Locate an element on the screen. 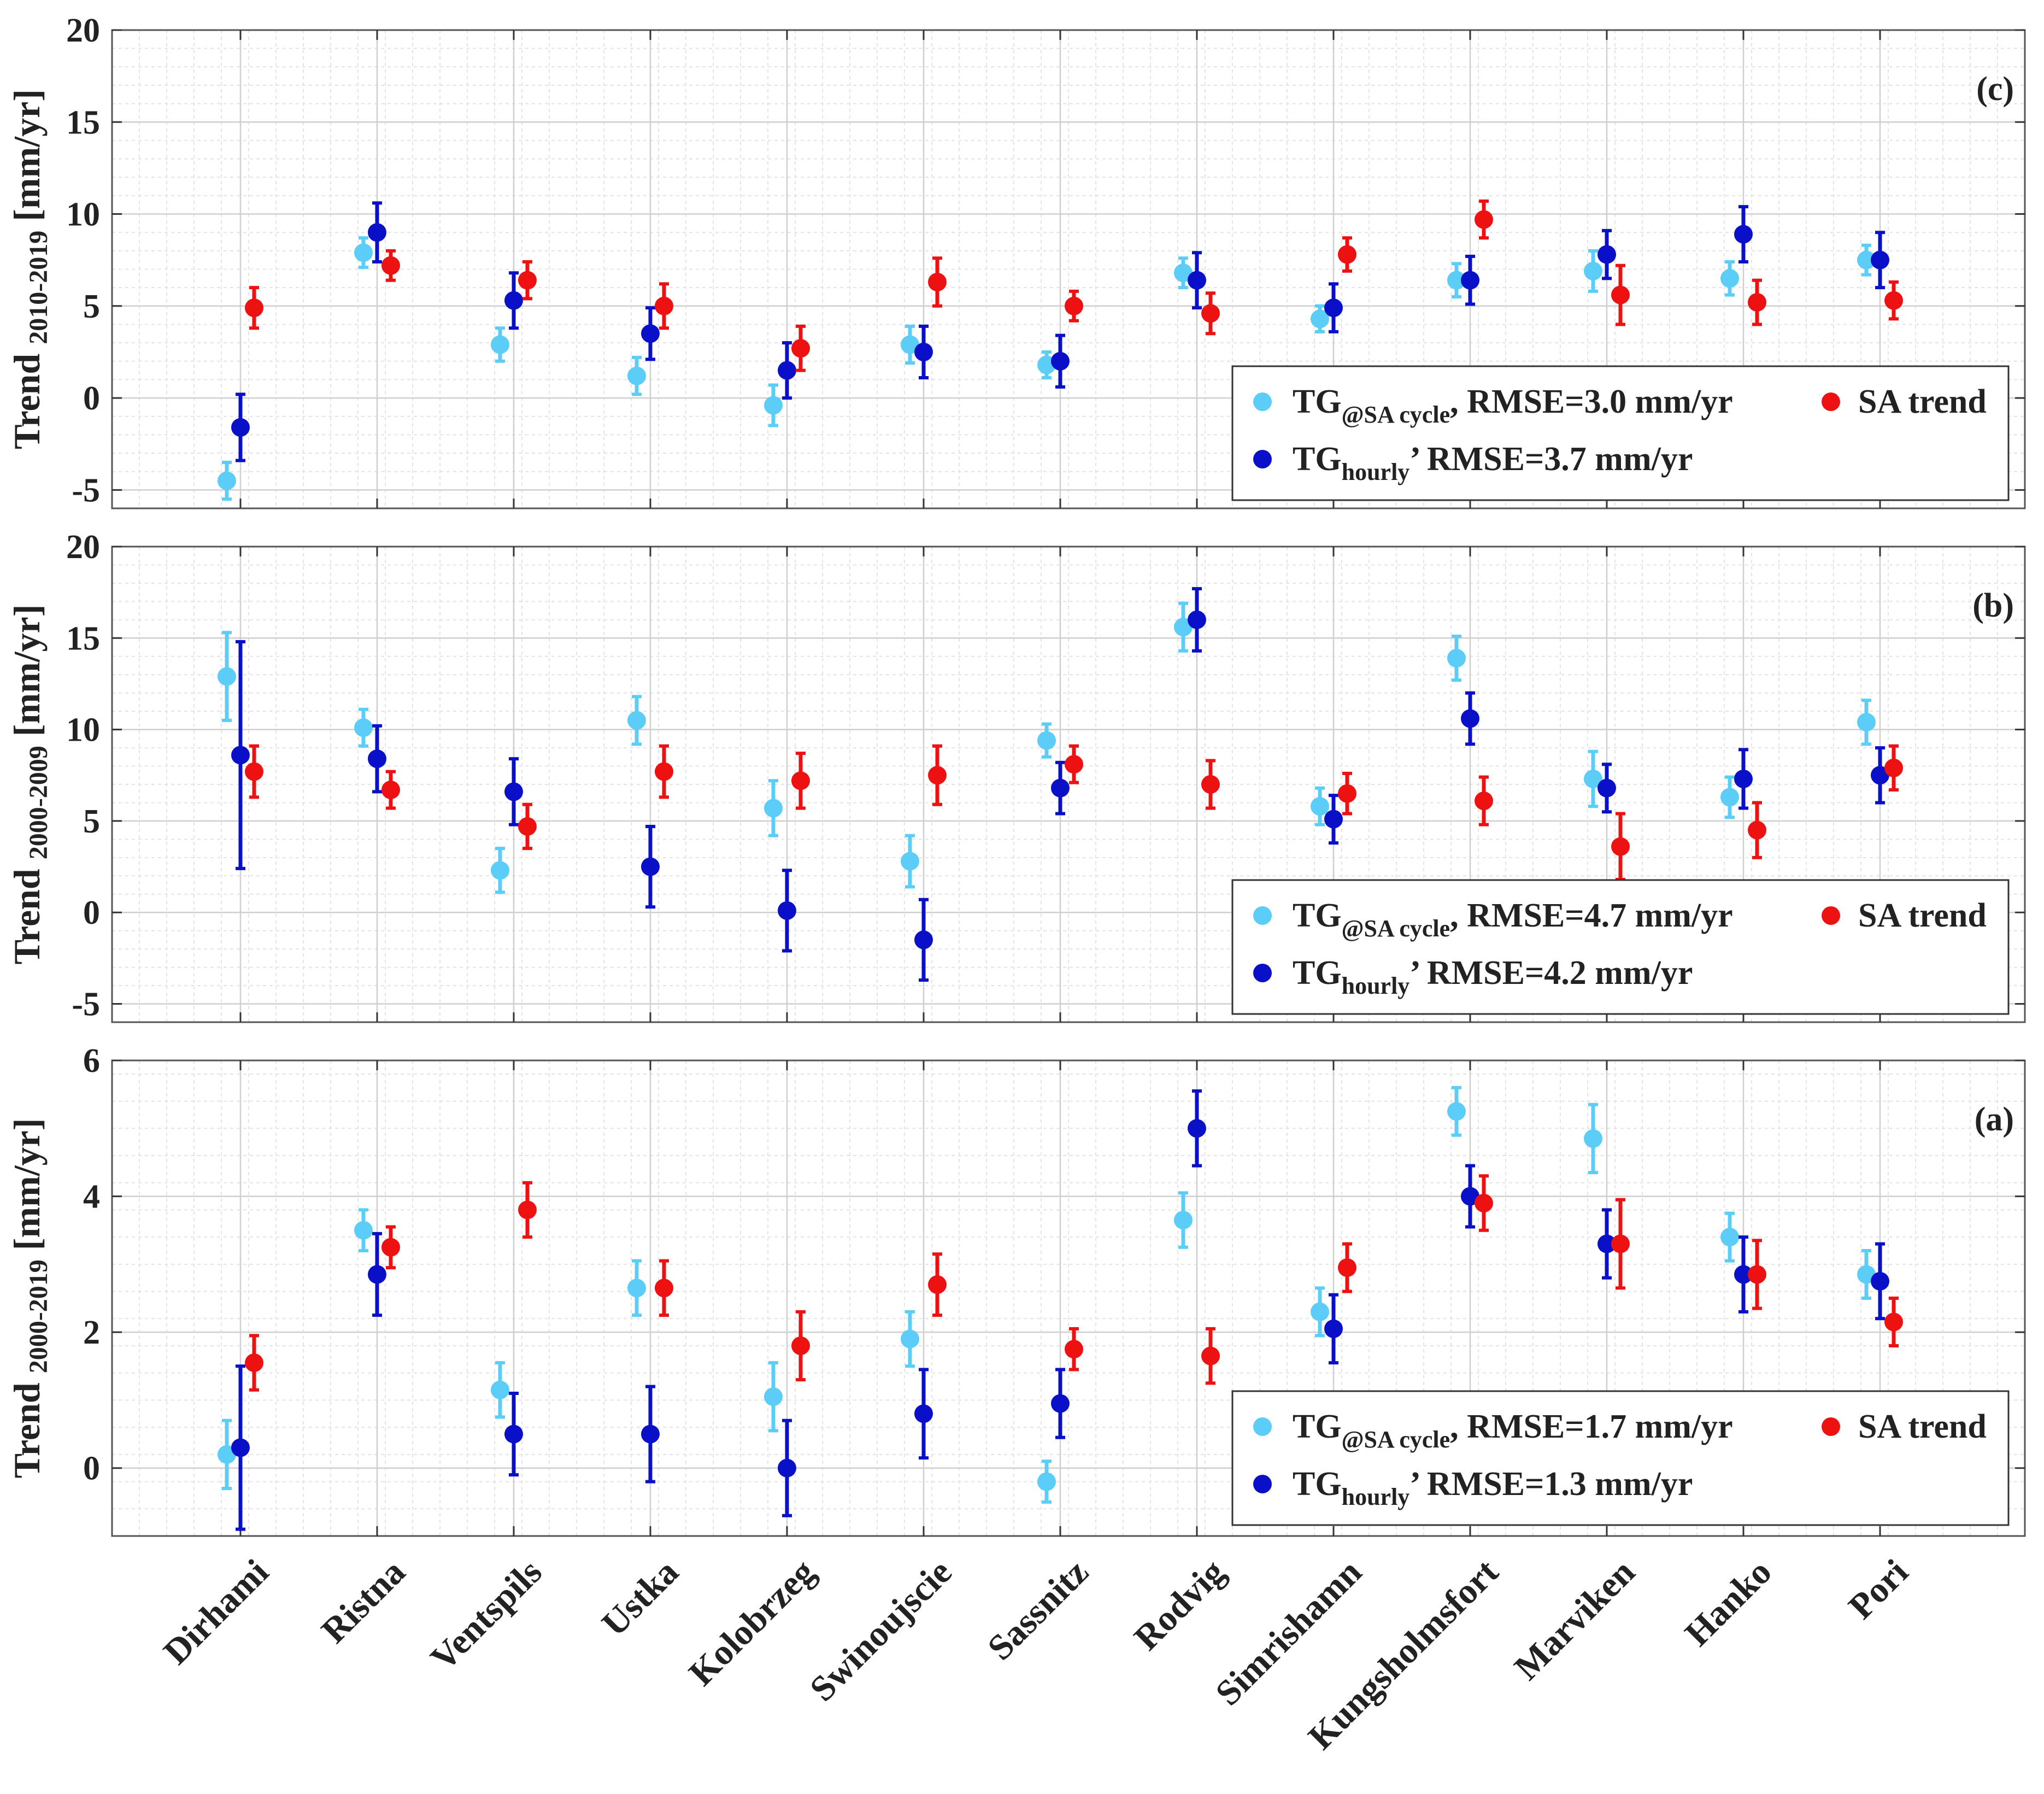  category-label: Ventspils is located at coordinates (486, 1615).